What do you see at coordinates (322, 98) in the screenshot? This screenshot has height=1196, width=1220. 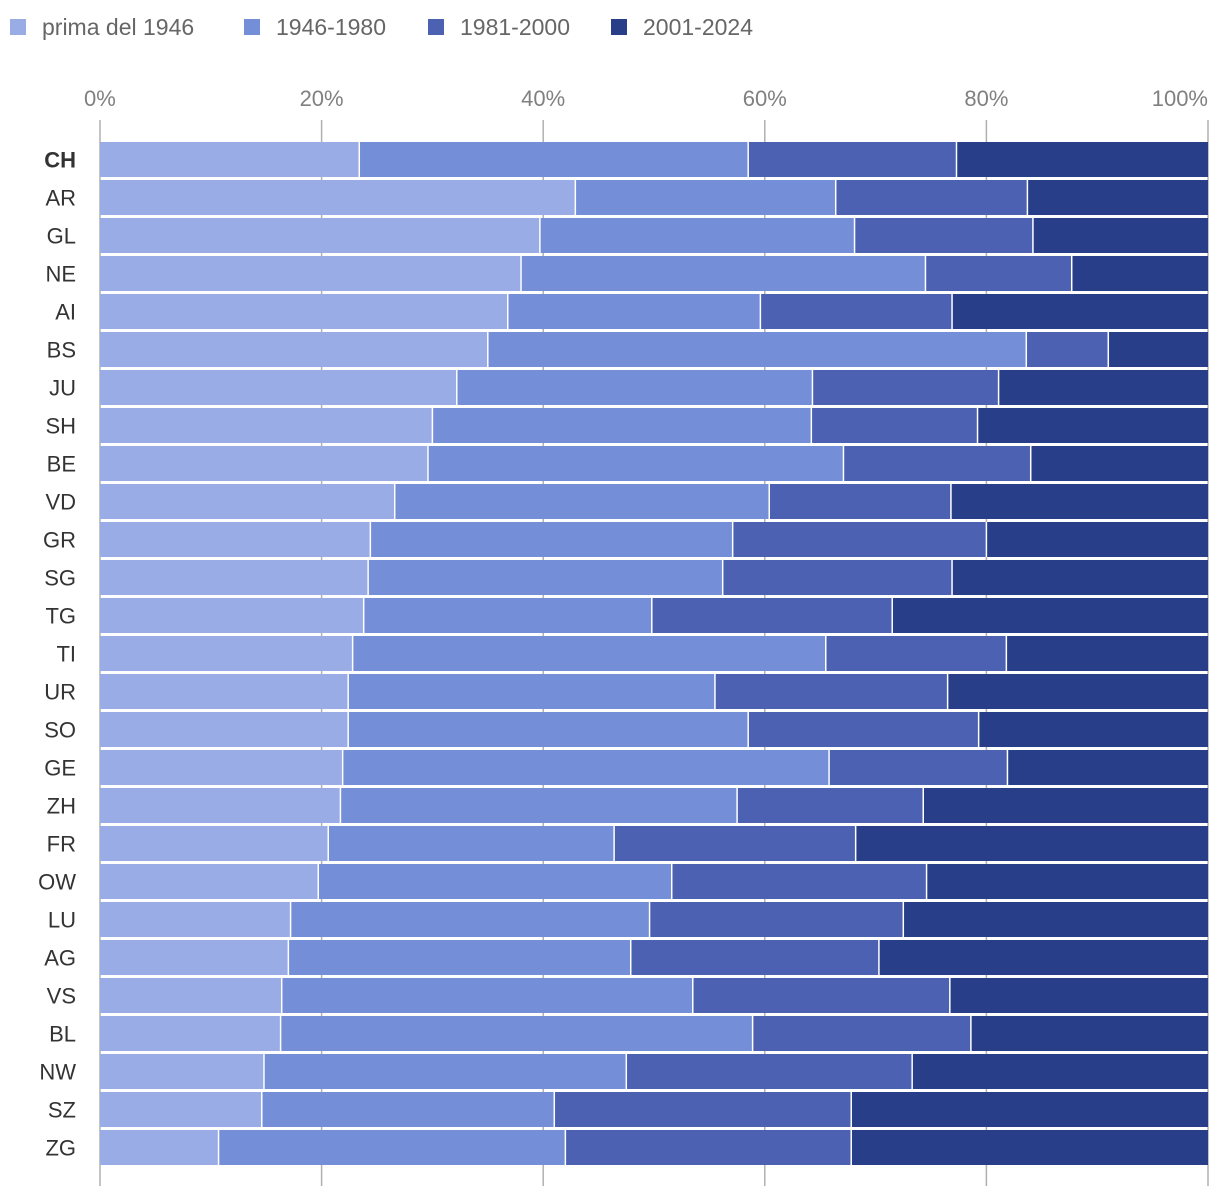 I see `tick-label: 20%` at bounding box center [322, 98].